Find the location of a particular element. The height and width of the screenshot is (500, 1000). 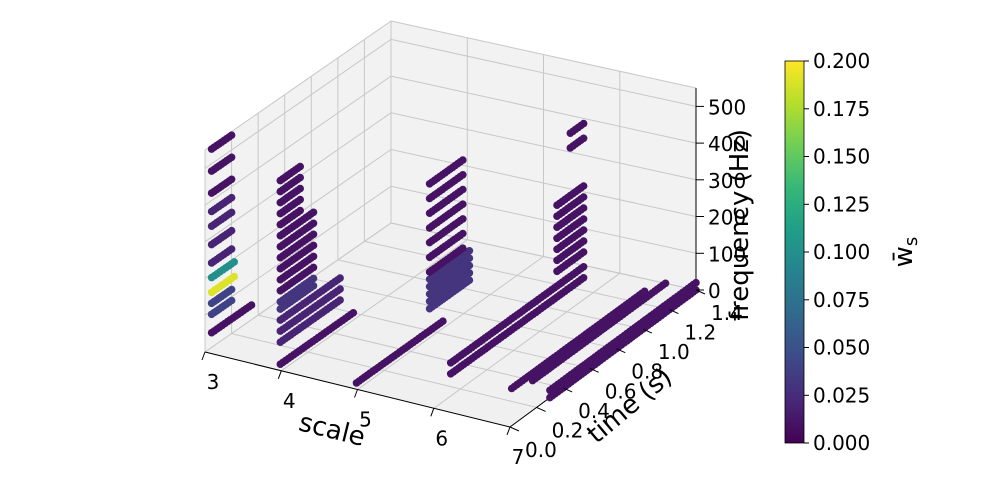

z-tick-label: 500 is located at coordinates (727, 107).